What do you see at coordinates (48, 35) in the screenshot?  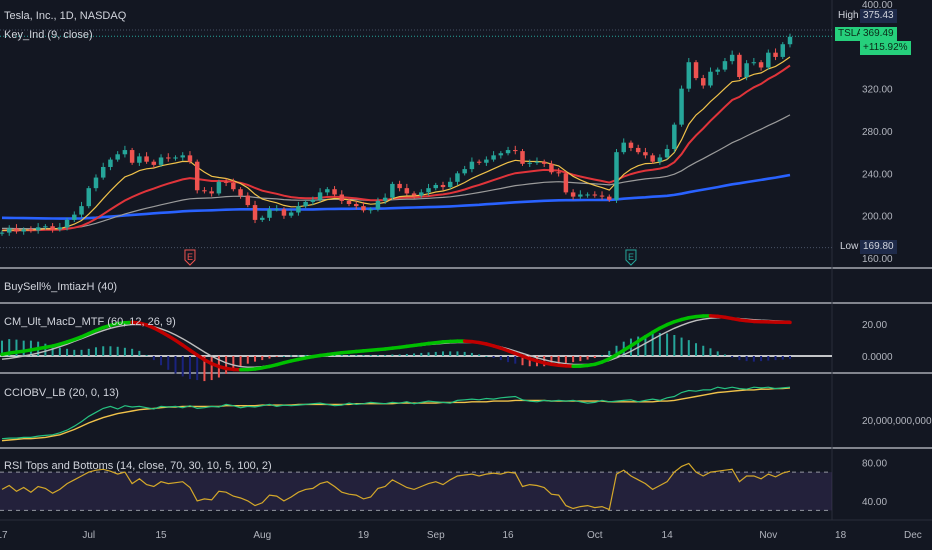 I see `indicator-key-ind-title: Key_Ind (9, close)` at bounding box center [48, 35].